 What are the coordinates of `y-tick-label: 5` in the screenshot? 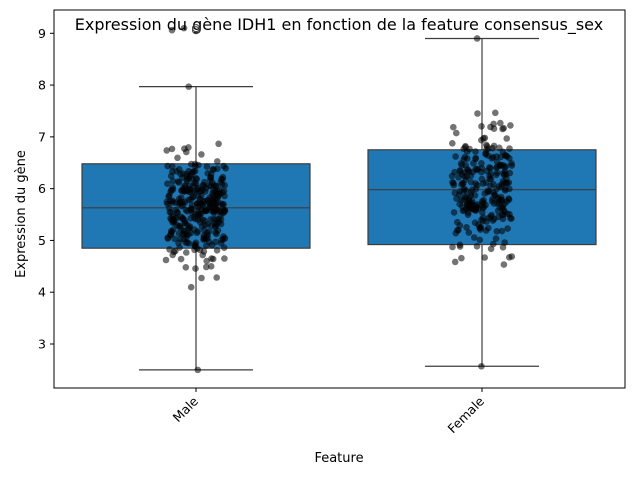 It's located at (42, 240).